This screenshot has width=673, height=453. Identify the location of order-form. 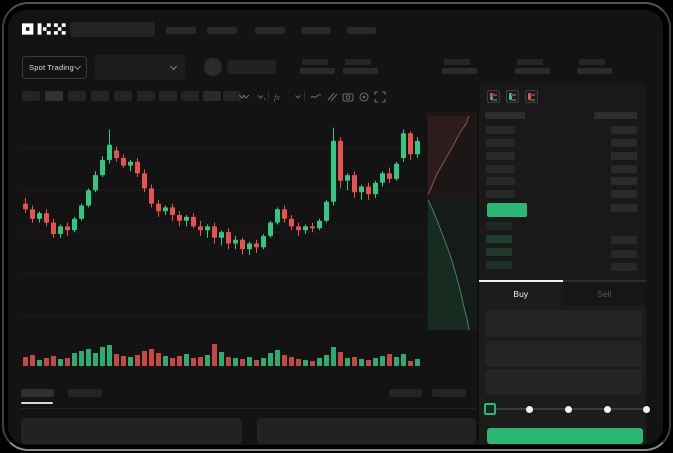
(564, 374).